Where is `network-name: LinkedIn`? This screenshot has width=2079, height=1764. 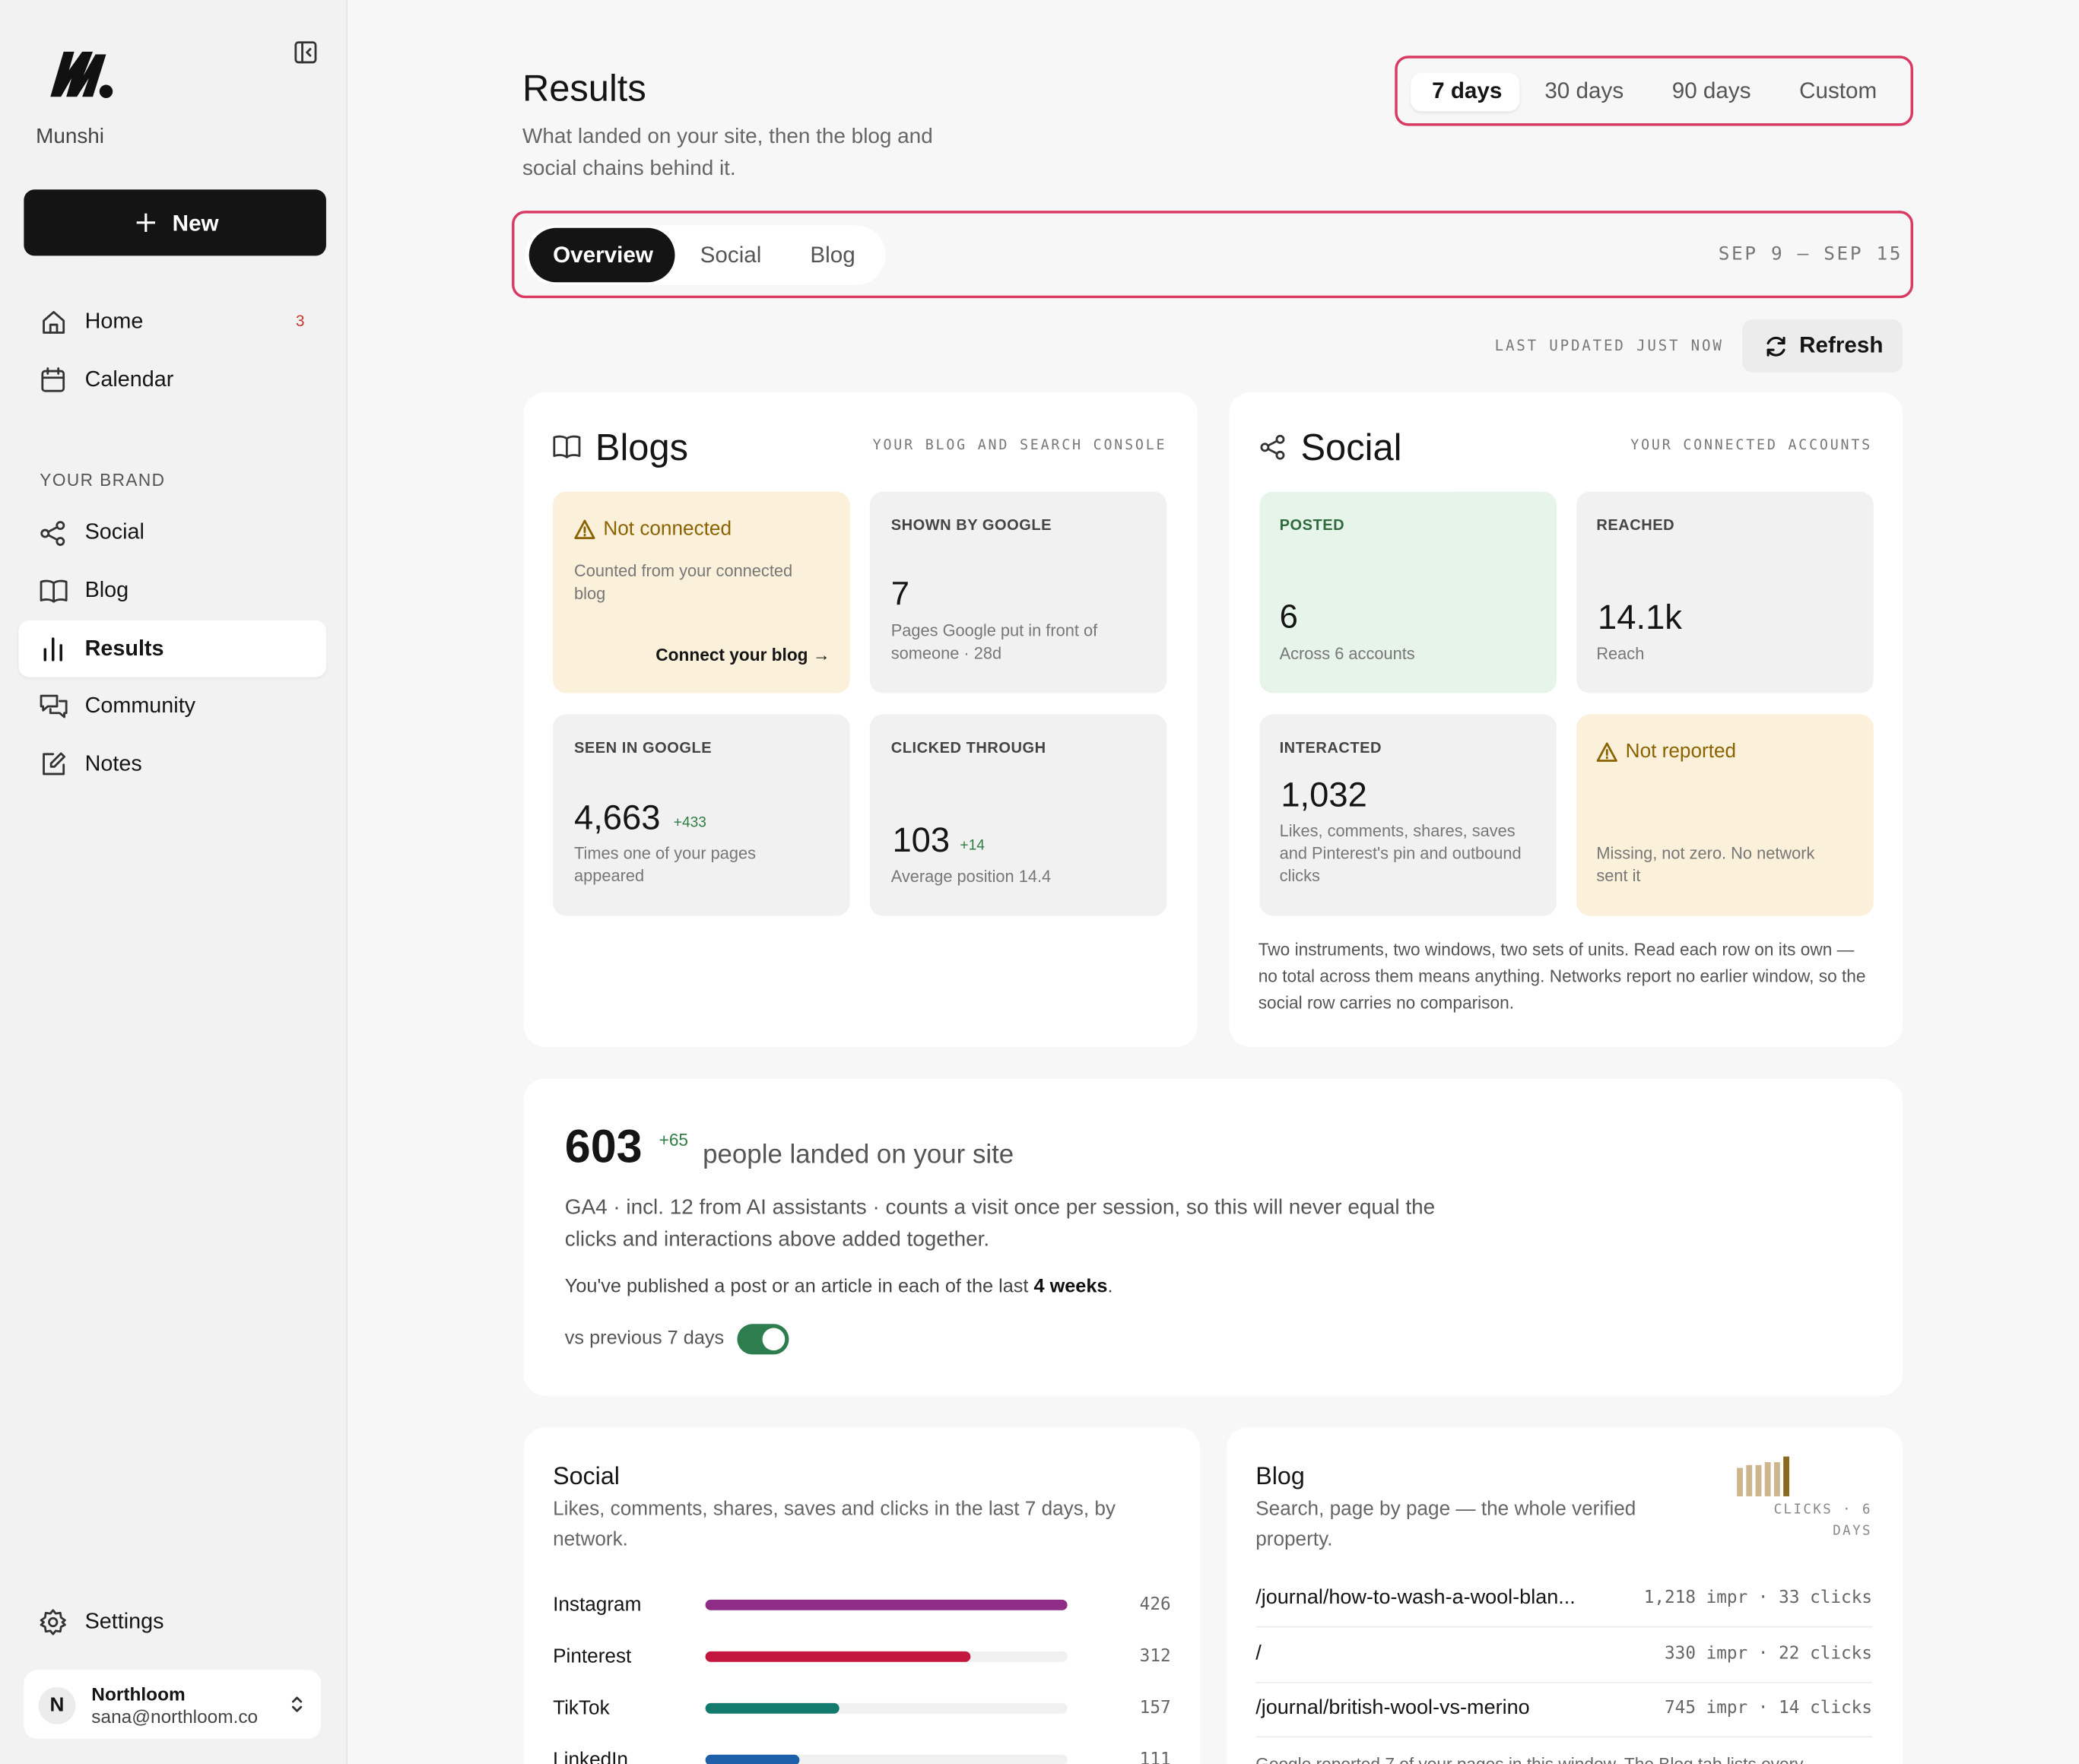
network-name: LinkedIn is located at coordinates (590, 1756).